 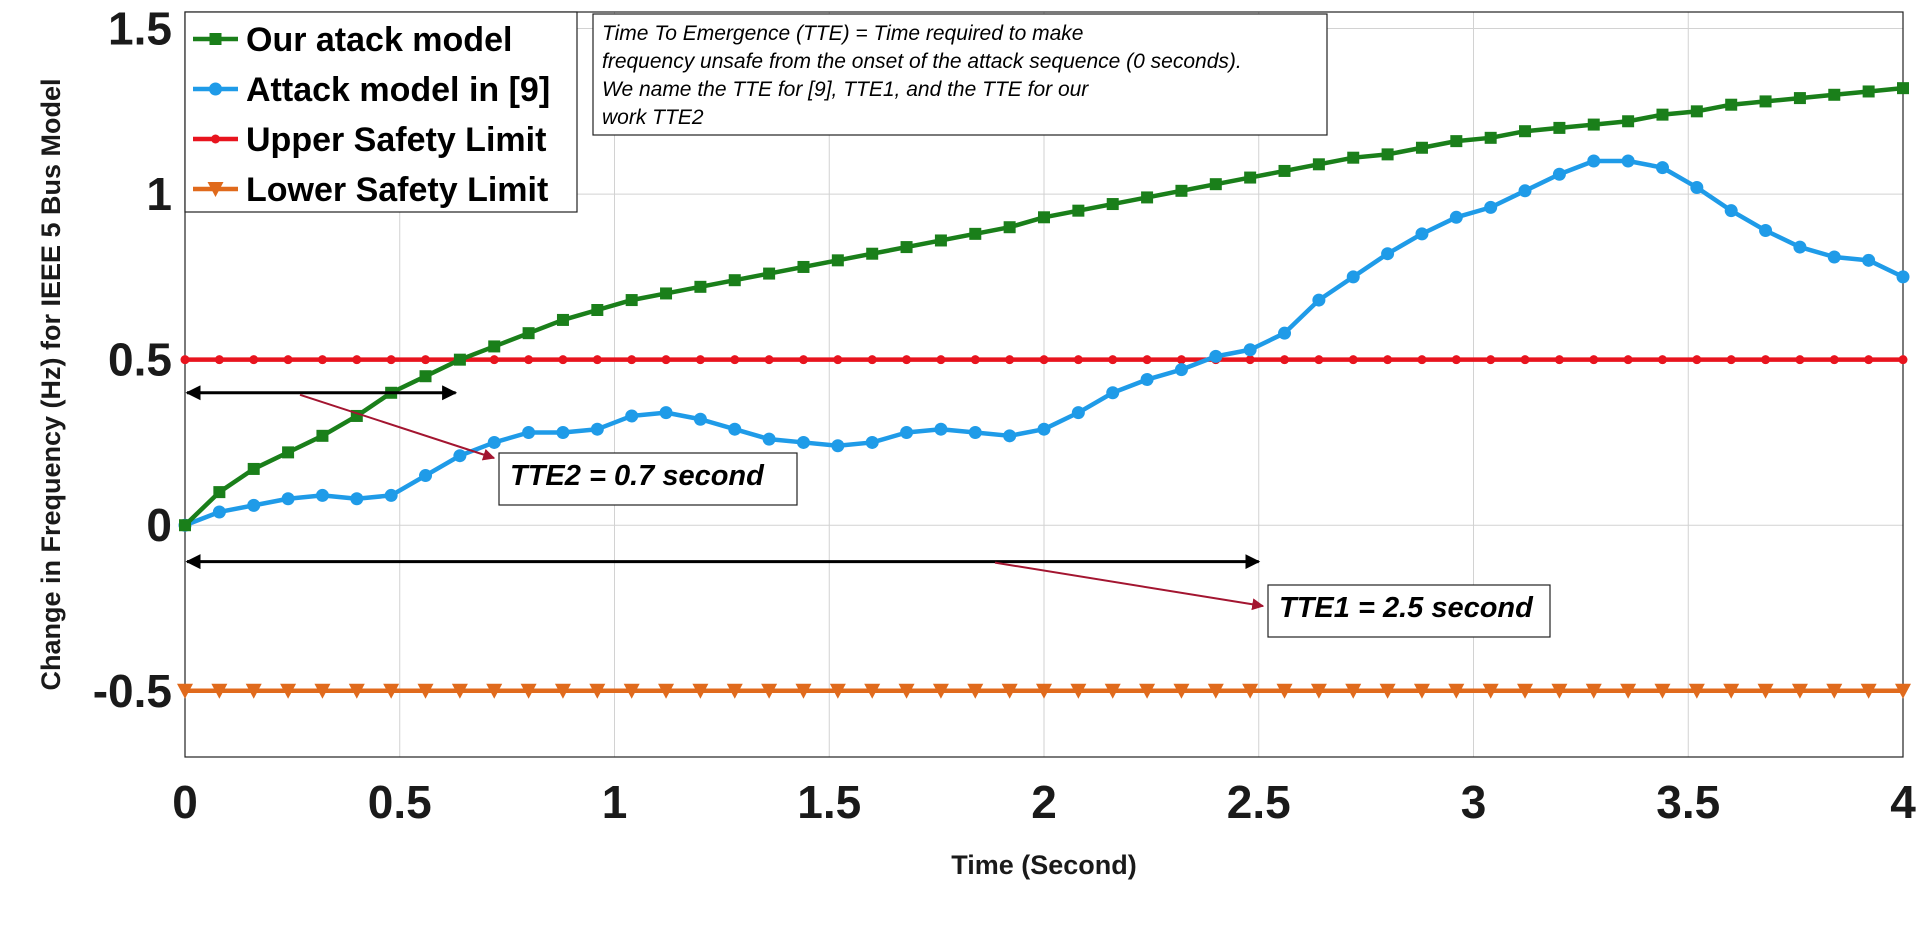 What do you see at coordinates (615, 802) in the screenshot?
I see `x-tick-label: 1` at bounding box center [615, 802].